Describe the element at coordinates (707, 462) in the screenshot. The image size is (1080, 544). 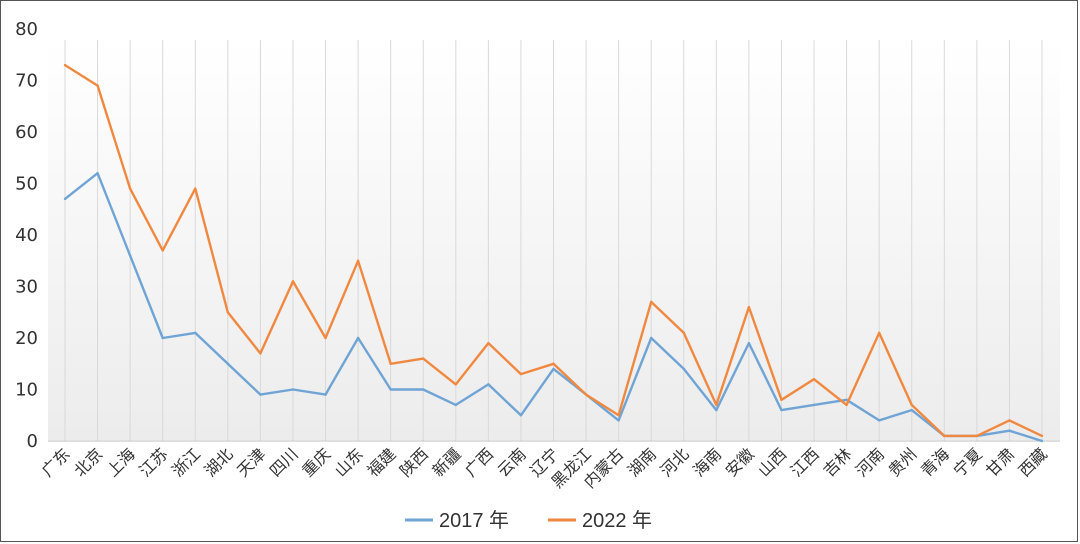
I see `x-tick-label: 海南` at that location.